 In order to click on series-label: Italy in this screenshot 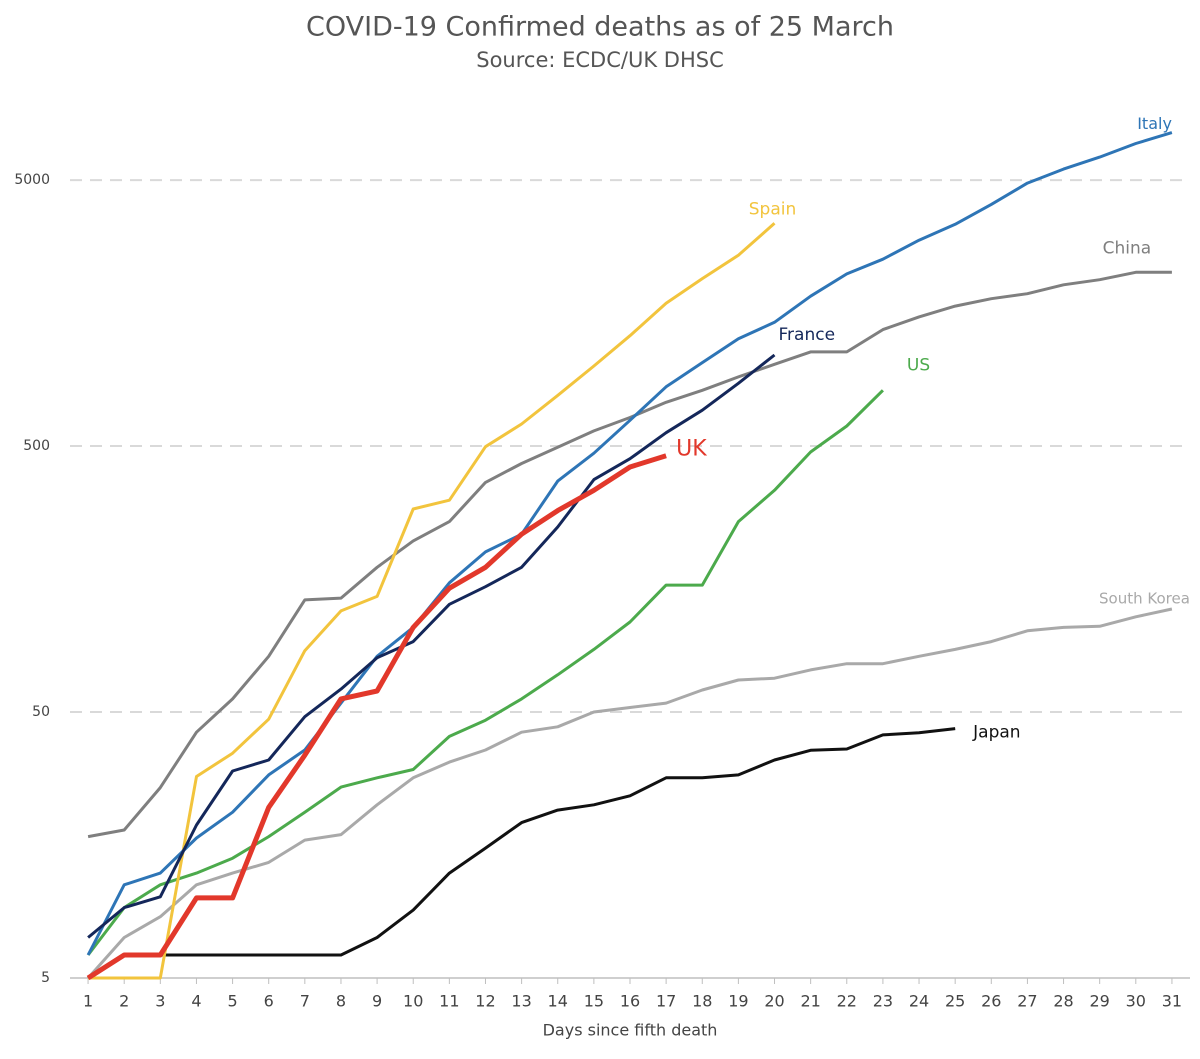, I will do `click(1154, 123)`.